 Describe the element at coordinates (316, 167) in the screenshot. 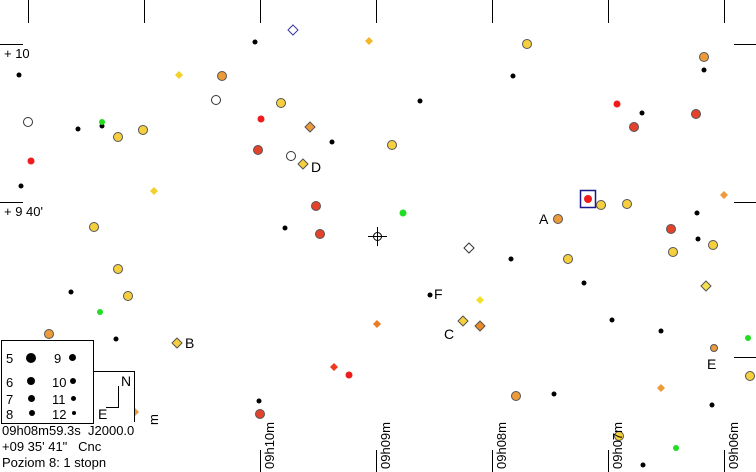

I see `star-label-d: D` at that location.